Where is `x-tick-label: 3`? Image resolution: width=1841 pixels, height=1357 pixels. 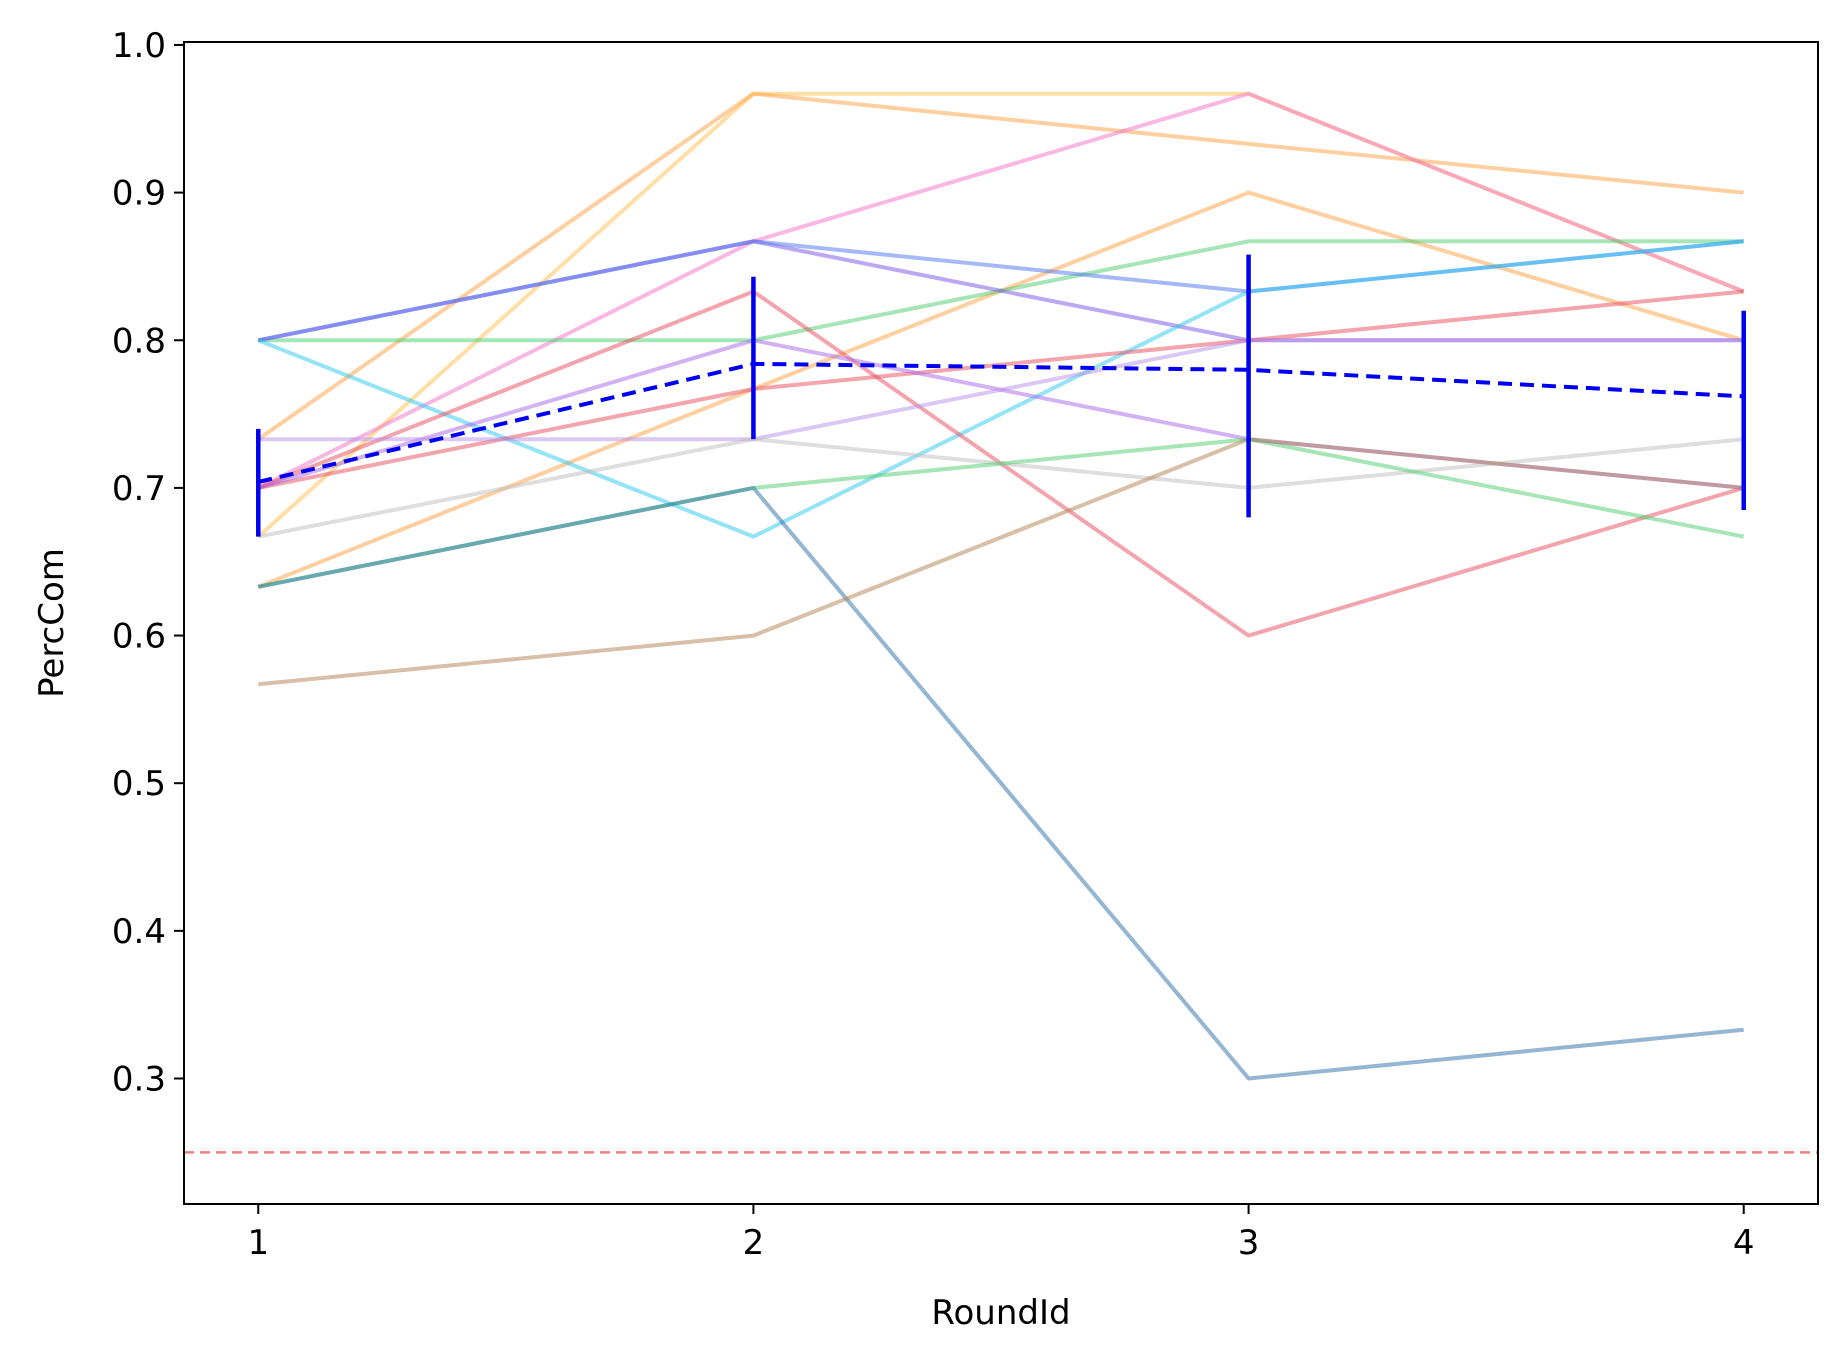 x-tick-label: 3 is located at coordinates (1249, 1243).